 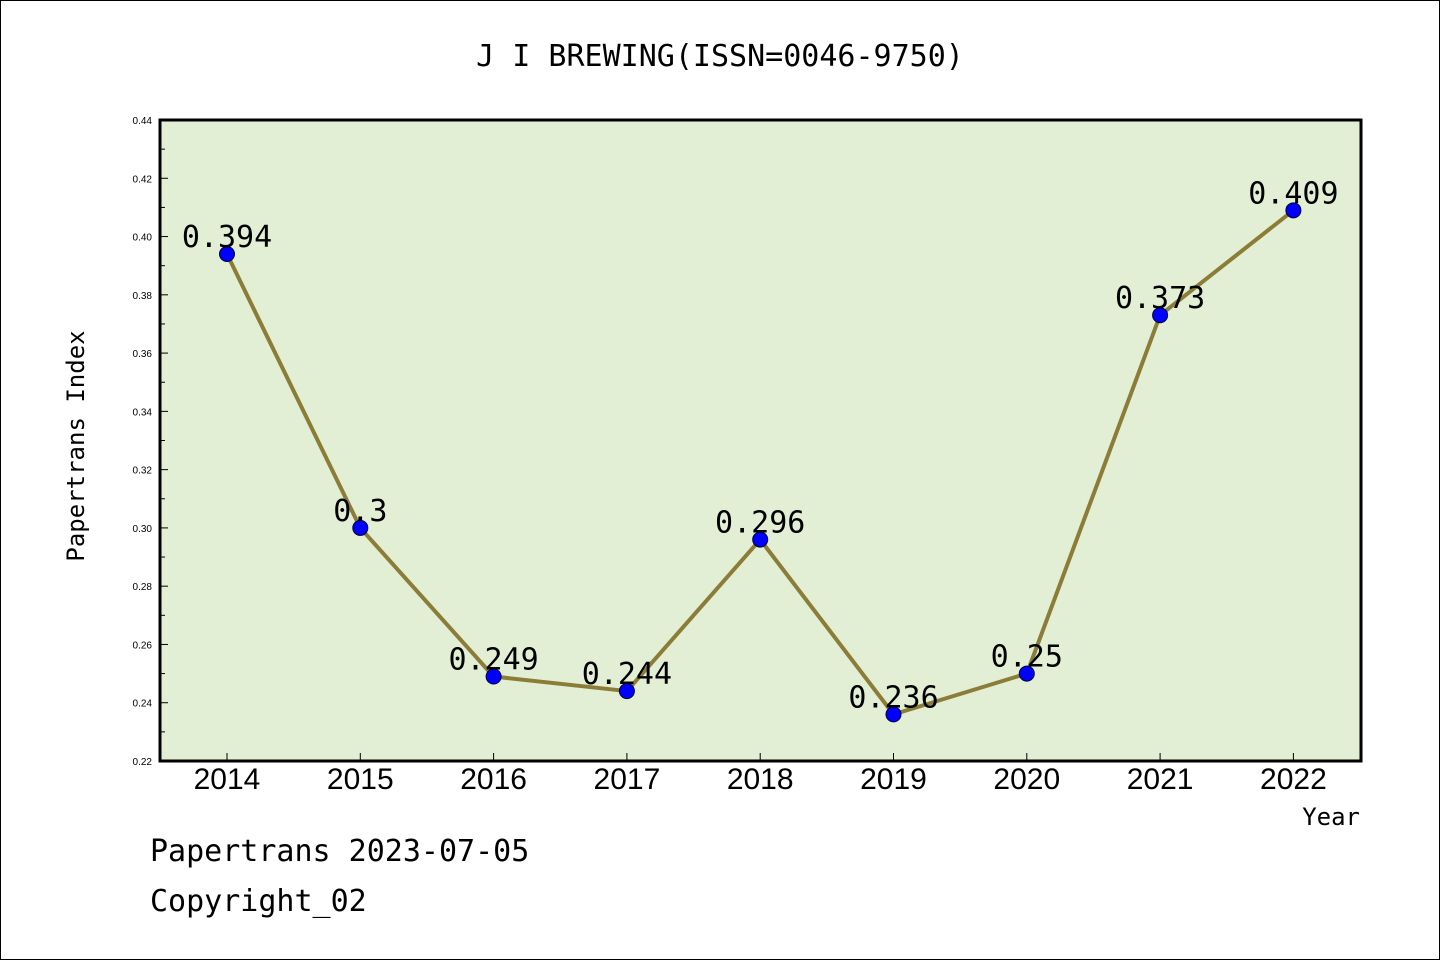 I want to click on y-tick-label: 0.24, so click(x=143, y=704).